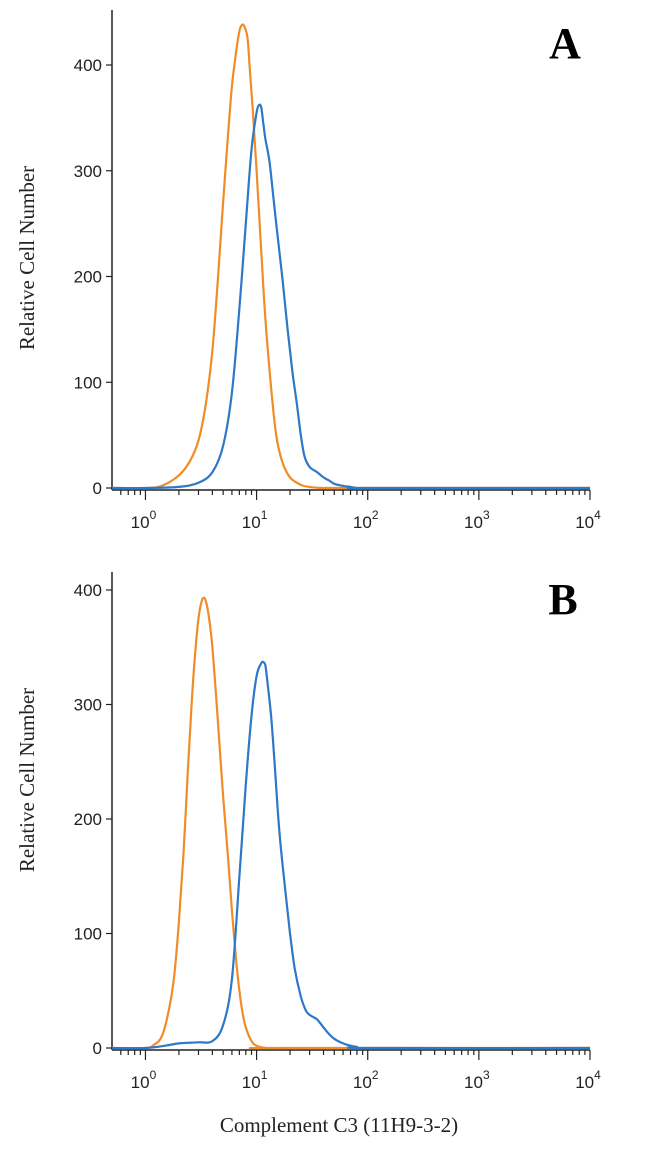 The width and height of the screenshot is (650, 1156). Describe the element at coordinates (339, 1125) in the screenshot. I see `x-axis-title: Complement C3 (11H9-3-2)` at that location.